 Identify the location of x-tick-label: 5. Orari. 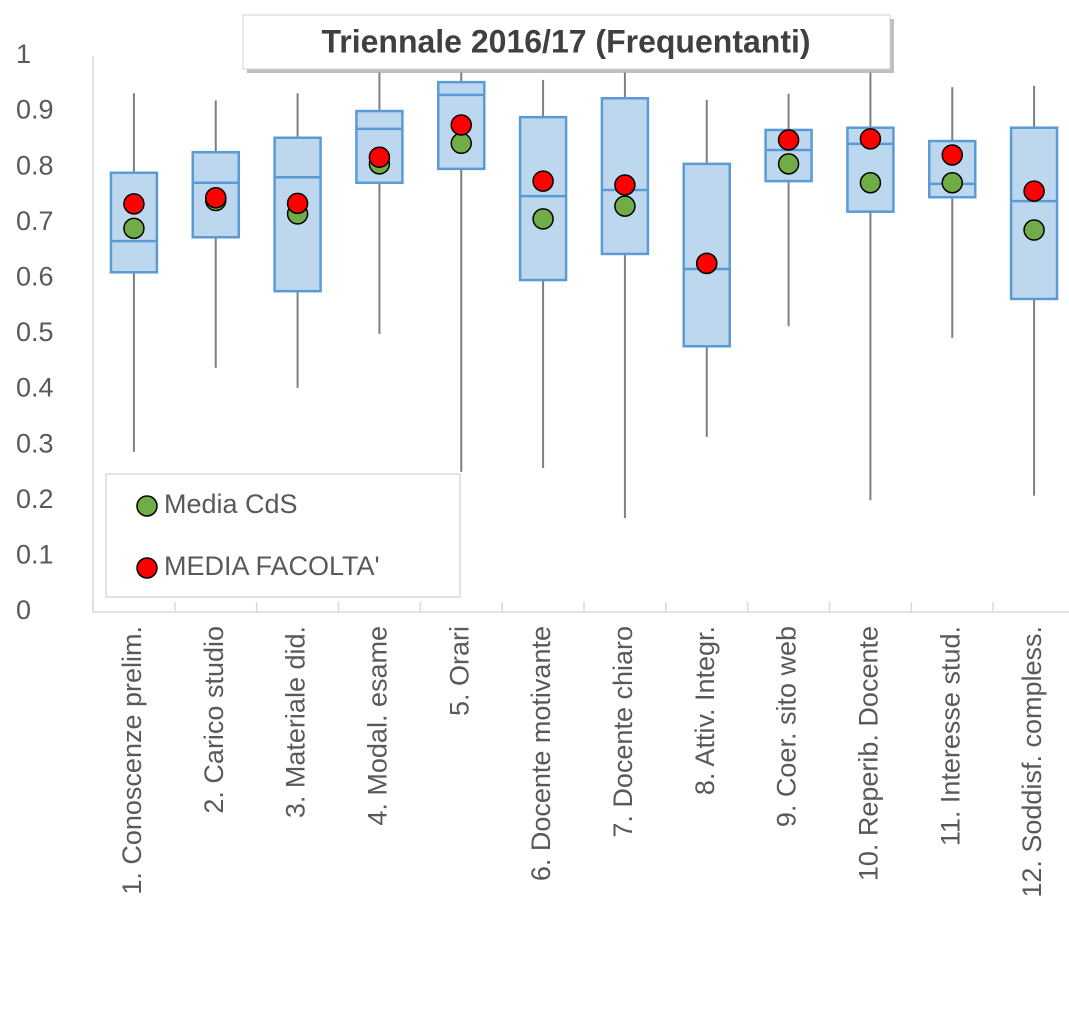
(459, 671).